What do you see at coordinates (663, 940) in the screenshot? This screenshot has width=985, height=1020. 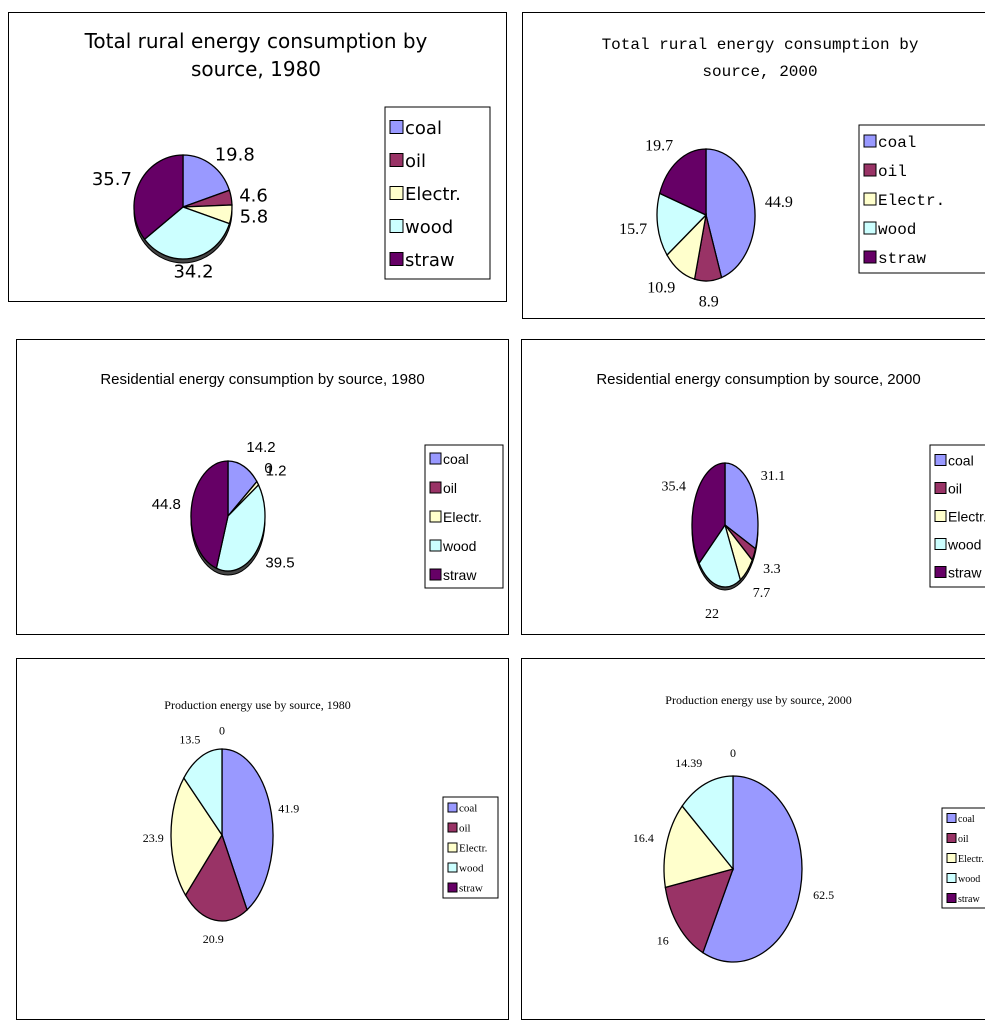 I see `data-label-oil: 16` at bounding box center [663, 940].